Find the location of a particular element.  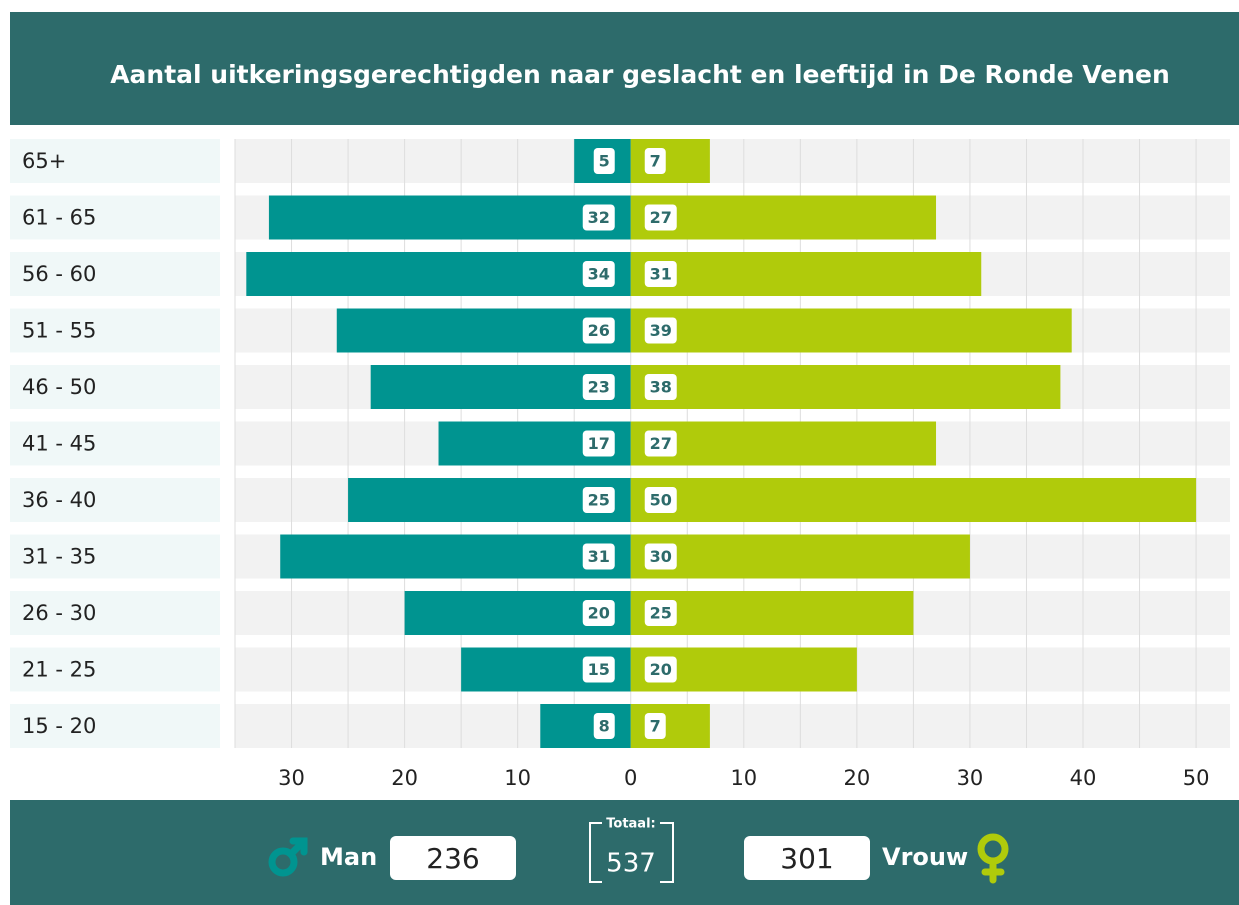

value-label: 34 is located at coordinates (599, 274).